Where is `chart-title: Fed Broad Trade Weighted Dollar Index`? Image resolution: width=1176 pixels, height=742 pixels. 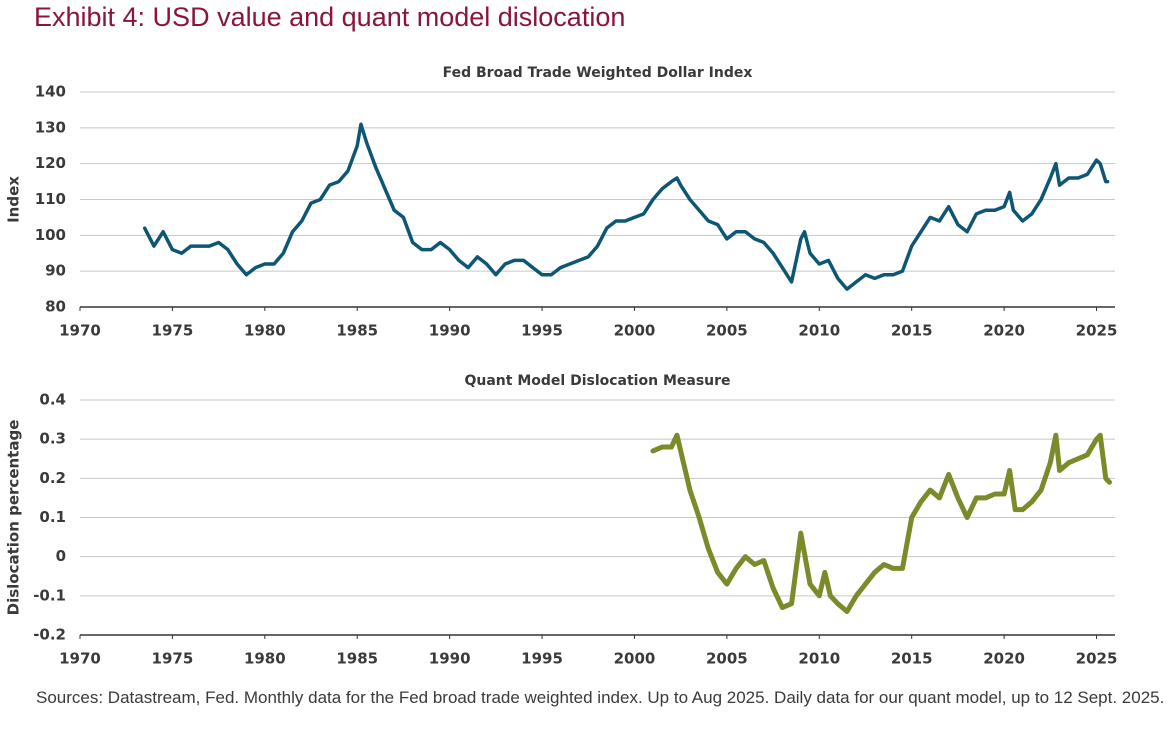
chart-title: Fed Broad Trade Weighted Dollar Index is located at coordinates (598, 73).